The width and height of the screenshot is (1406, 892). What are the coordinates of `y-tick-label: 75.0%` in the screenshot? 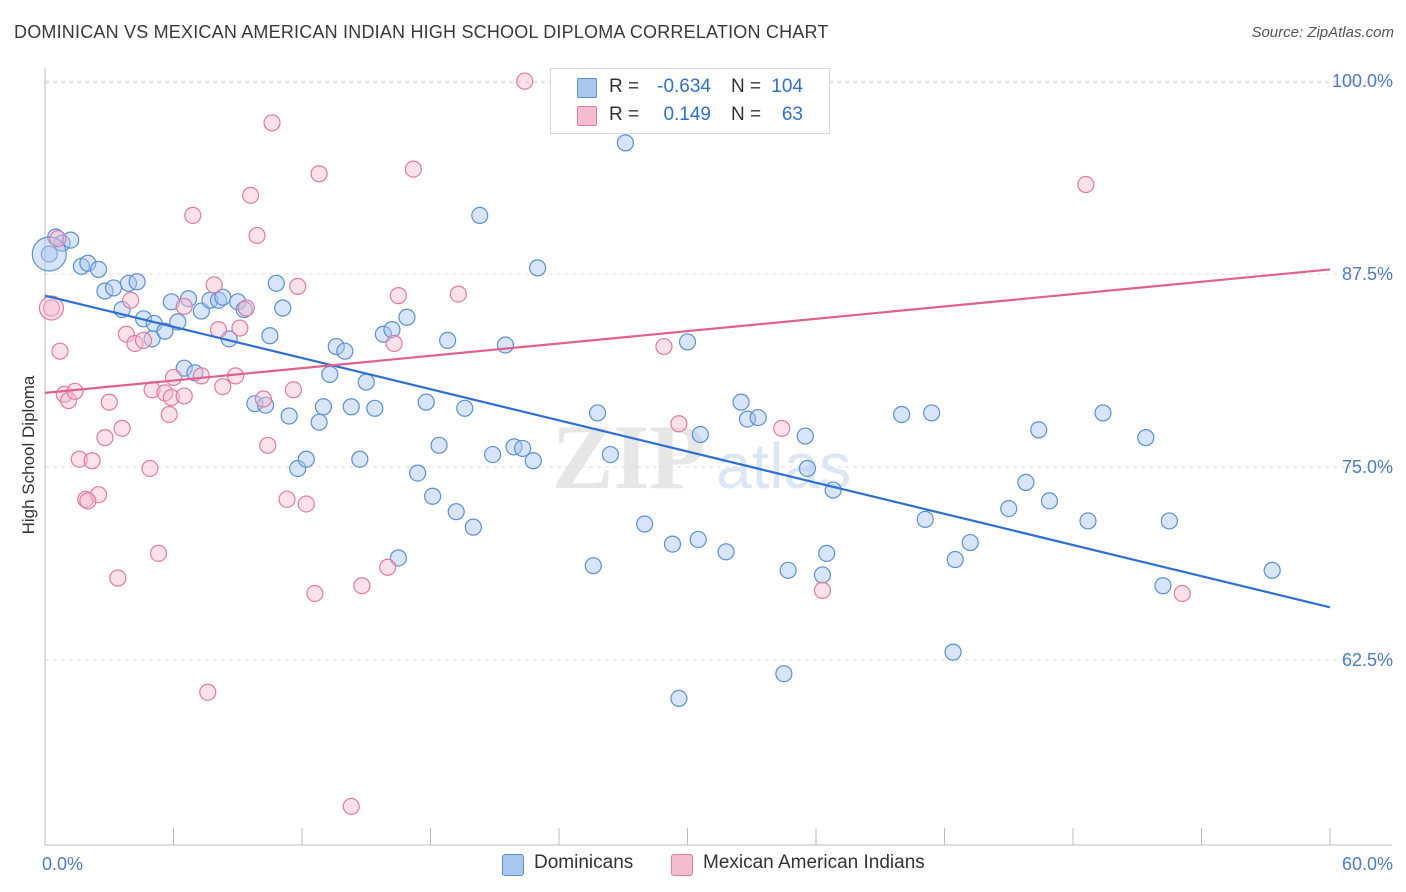 It's located at (1367, 467).